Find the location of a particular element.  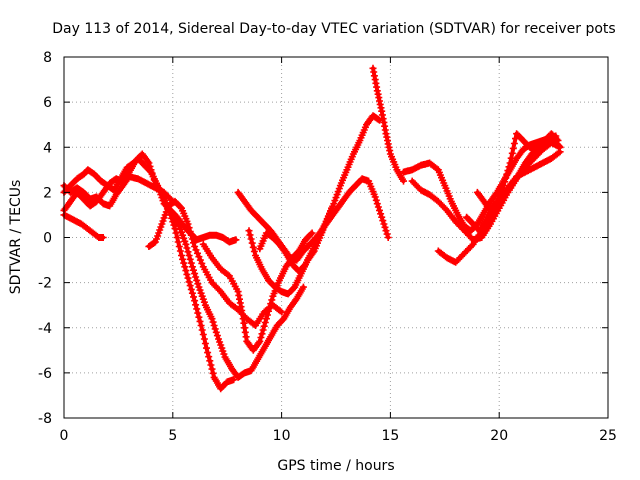

y-tick-label: 2 is located at coordinates (47, 193).